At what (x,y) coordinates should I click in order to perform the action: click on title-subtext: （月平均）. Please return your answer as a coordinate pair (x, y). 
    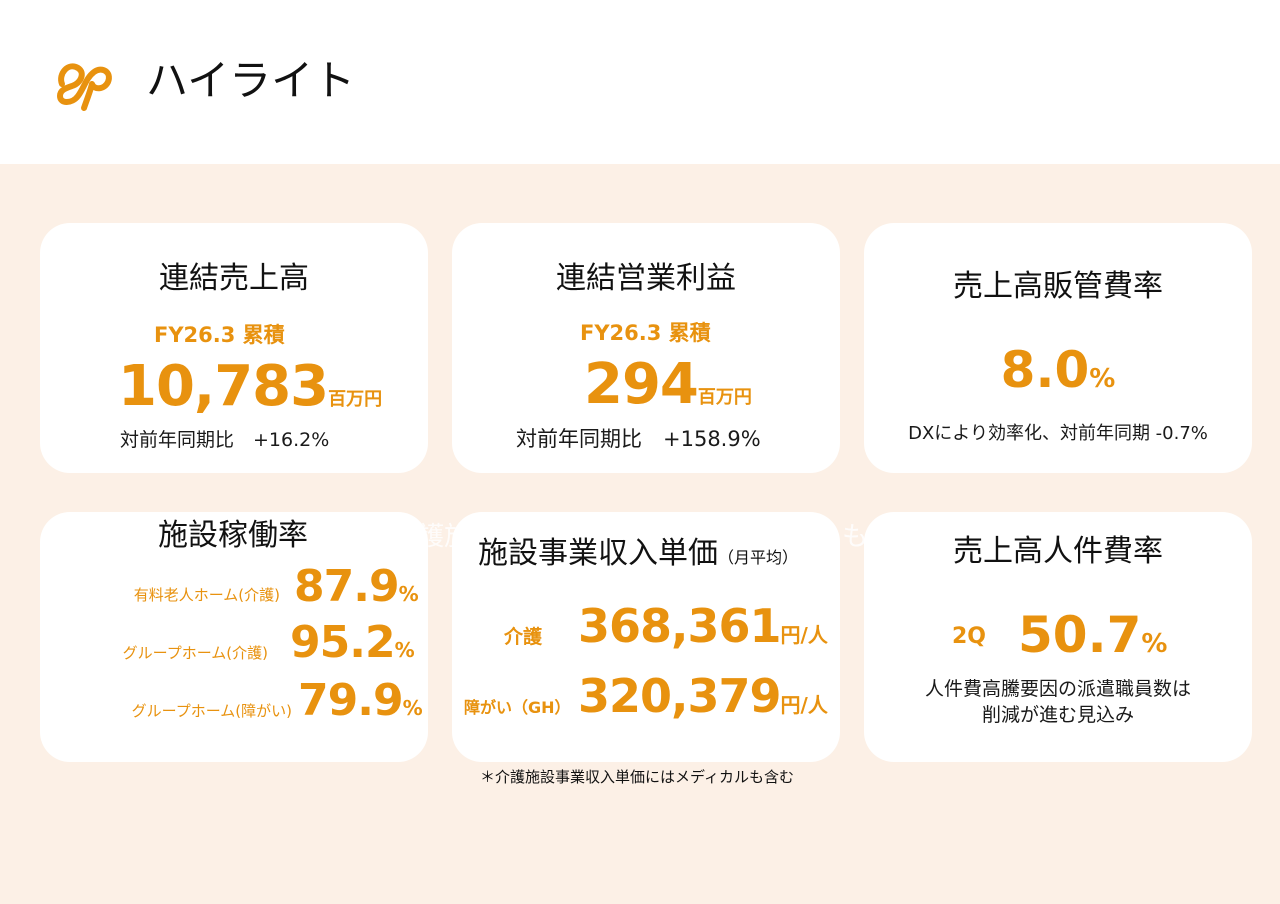
    Looking at the image, I should click on (758, 557).